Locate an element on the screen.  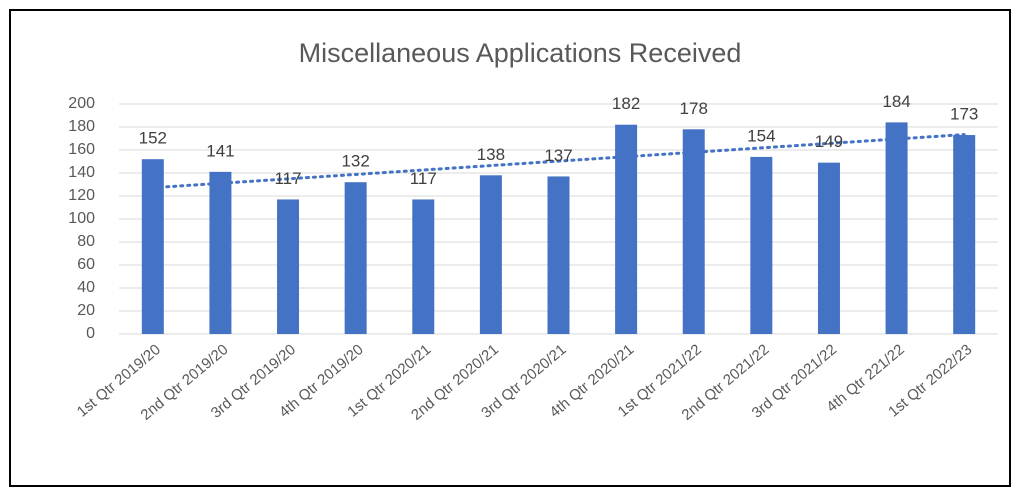
value-label: 178 is located at coordinates (694, 108).